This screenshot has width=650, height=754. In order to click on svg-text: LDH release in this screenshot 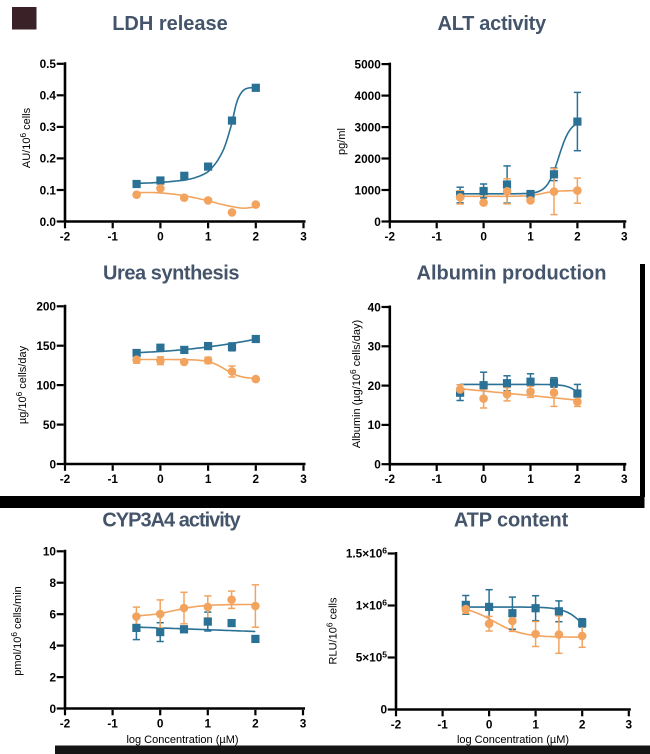, I will do `click(170, 24)`.